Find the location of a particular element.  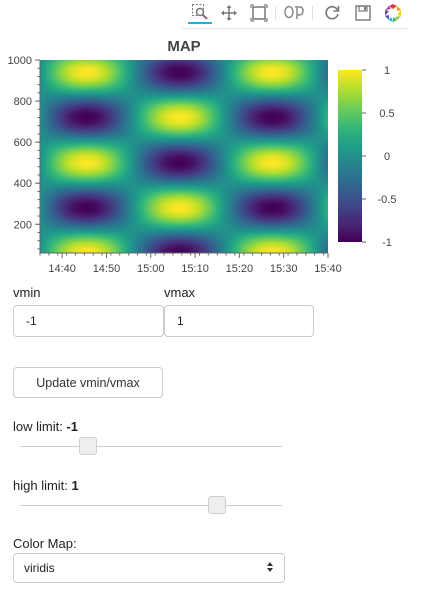

low-limit-text: low limit: is located at coordinates (40, 426).